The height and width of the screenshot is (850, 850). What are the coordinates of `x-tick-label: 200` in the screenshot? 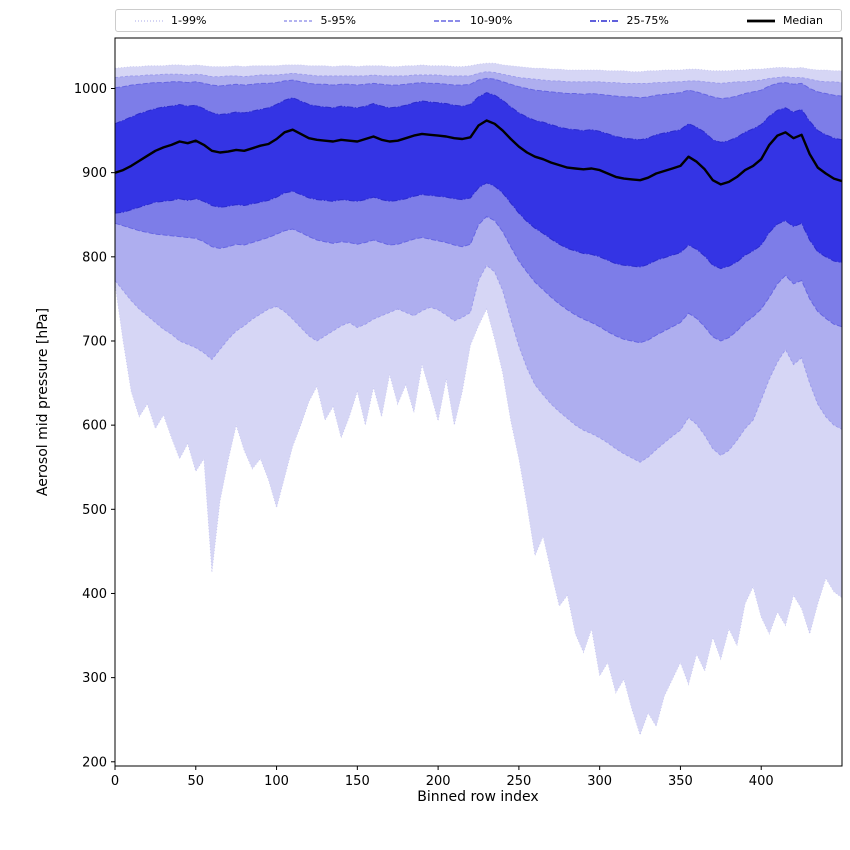 It's located at (438, 781).